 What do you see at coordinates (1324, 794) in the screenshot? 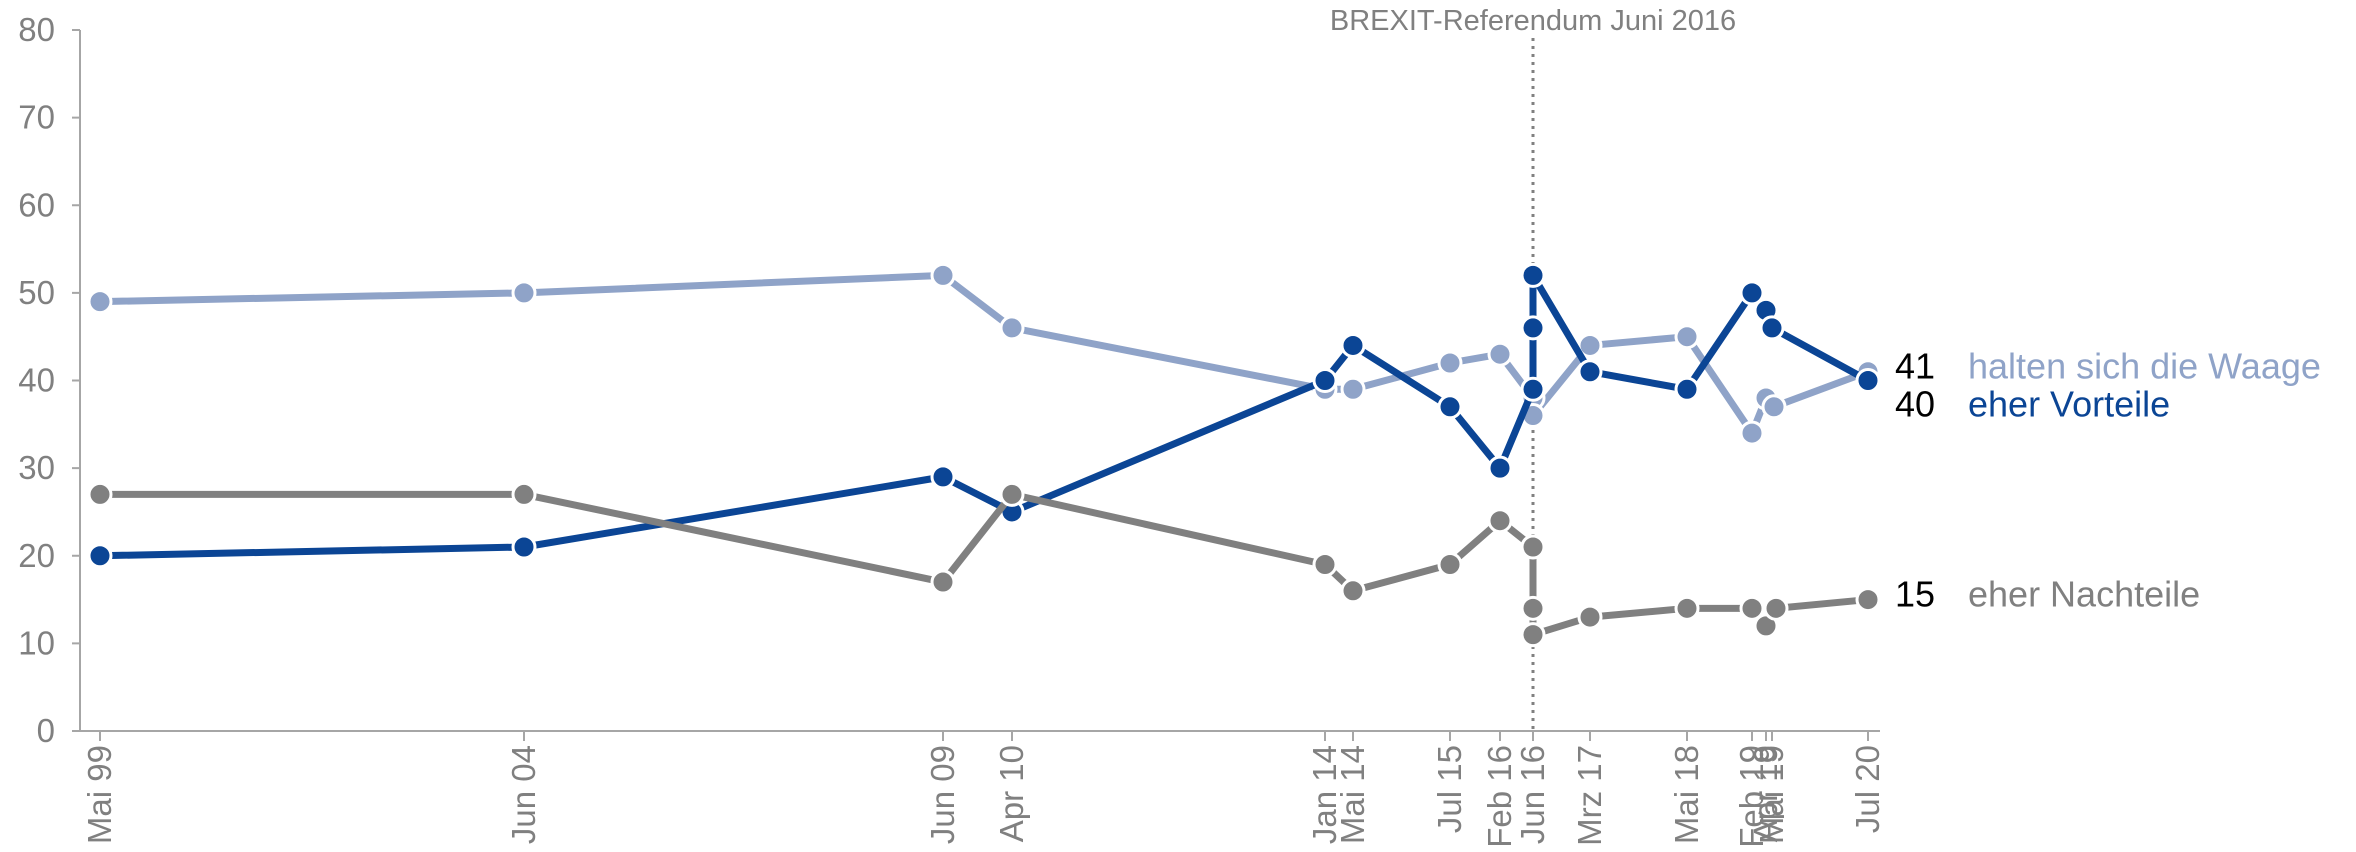
I see `x-tick-label: Jan 14` at bounding box center [1324, 794].